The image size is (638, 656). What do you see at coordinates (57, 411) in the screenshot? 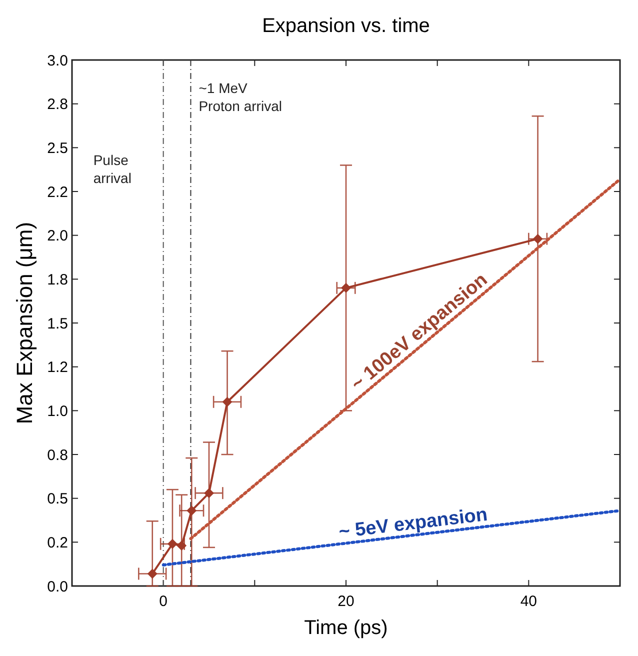
I see `y-tick-label: 1.0` at bounding box center [57, 411].